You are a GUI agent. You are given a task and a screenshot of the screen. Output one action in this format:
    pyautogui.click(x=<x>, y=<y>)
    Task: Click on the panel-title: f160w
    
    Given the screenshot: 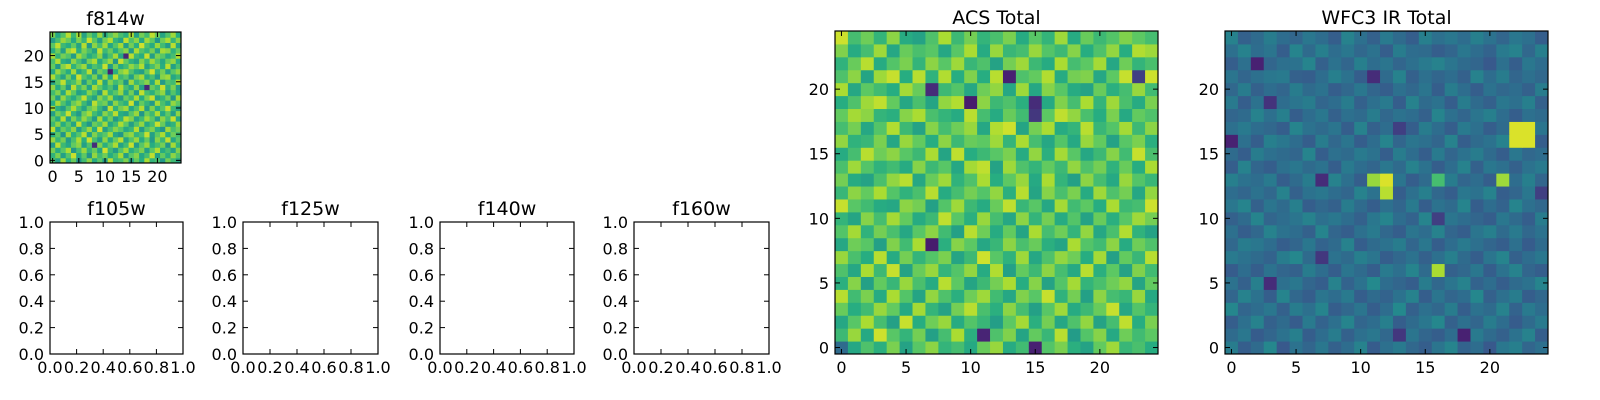 What is the action you would take?
    pyautogui.click(x=701, y=209)
    